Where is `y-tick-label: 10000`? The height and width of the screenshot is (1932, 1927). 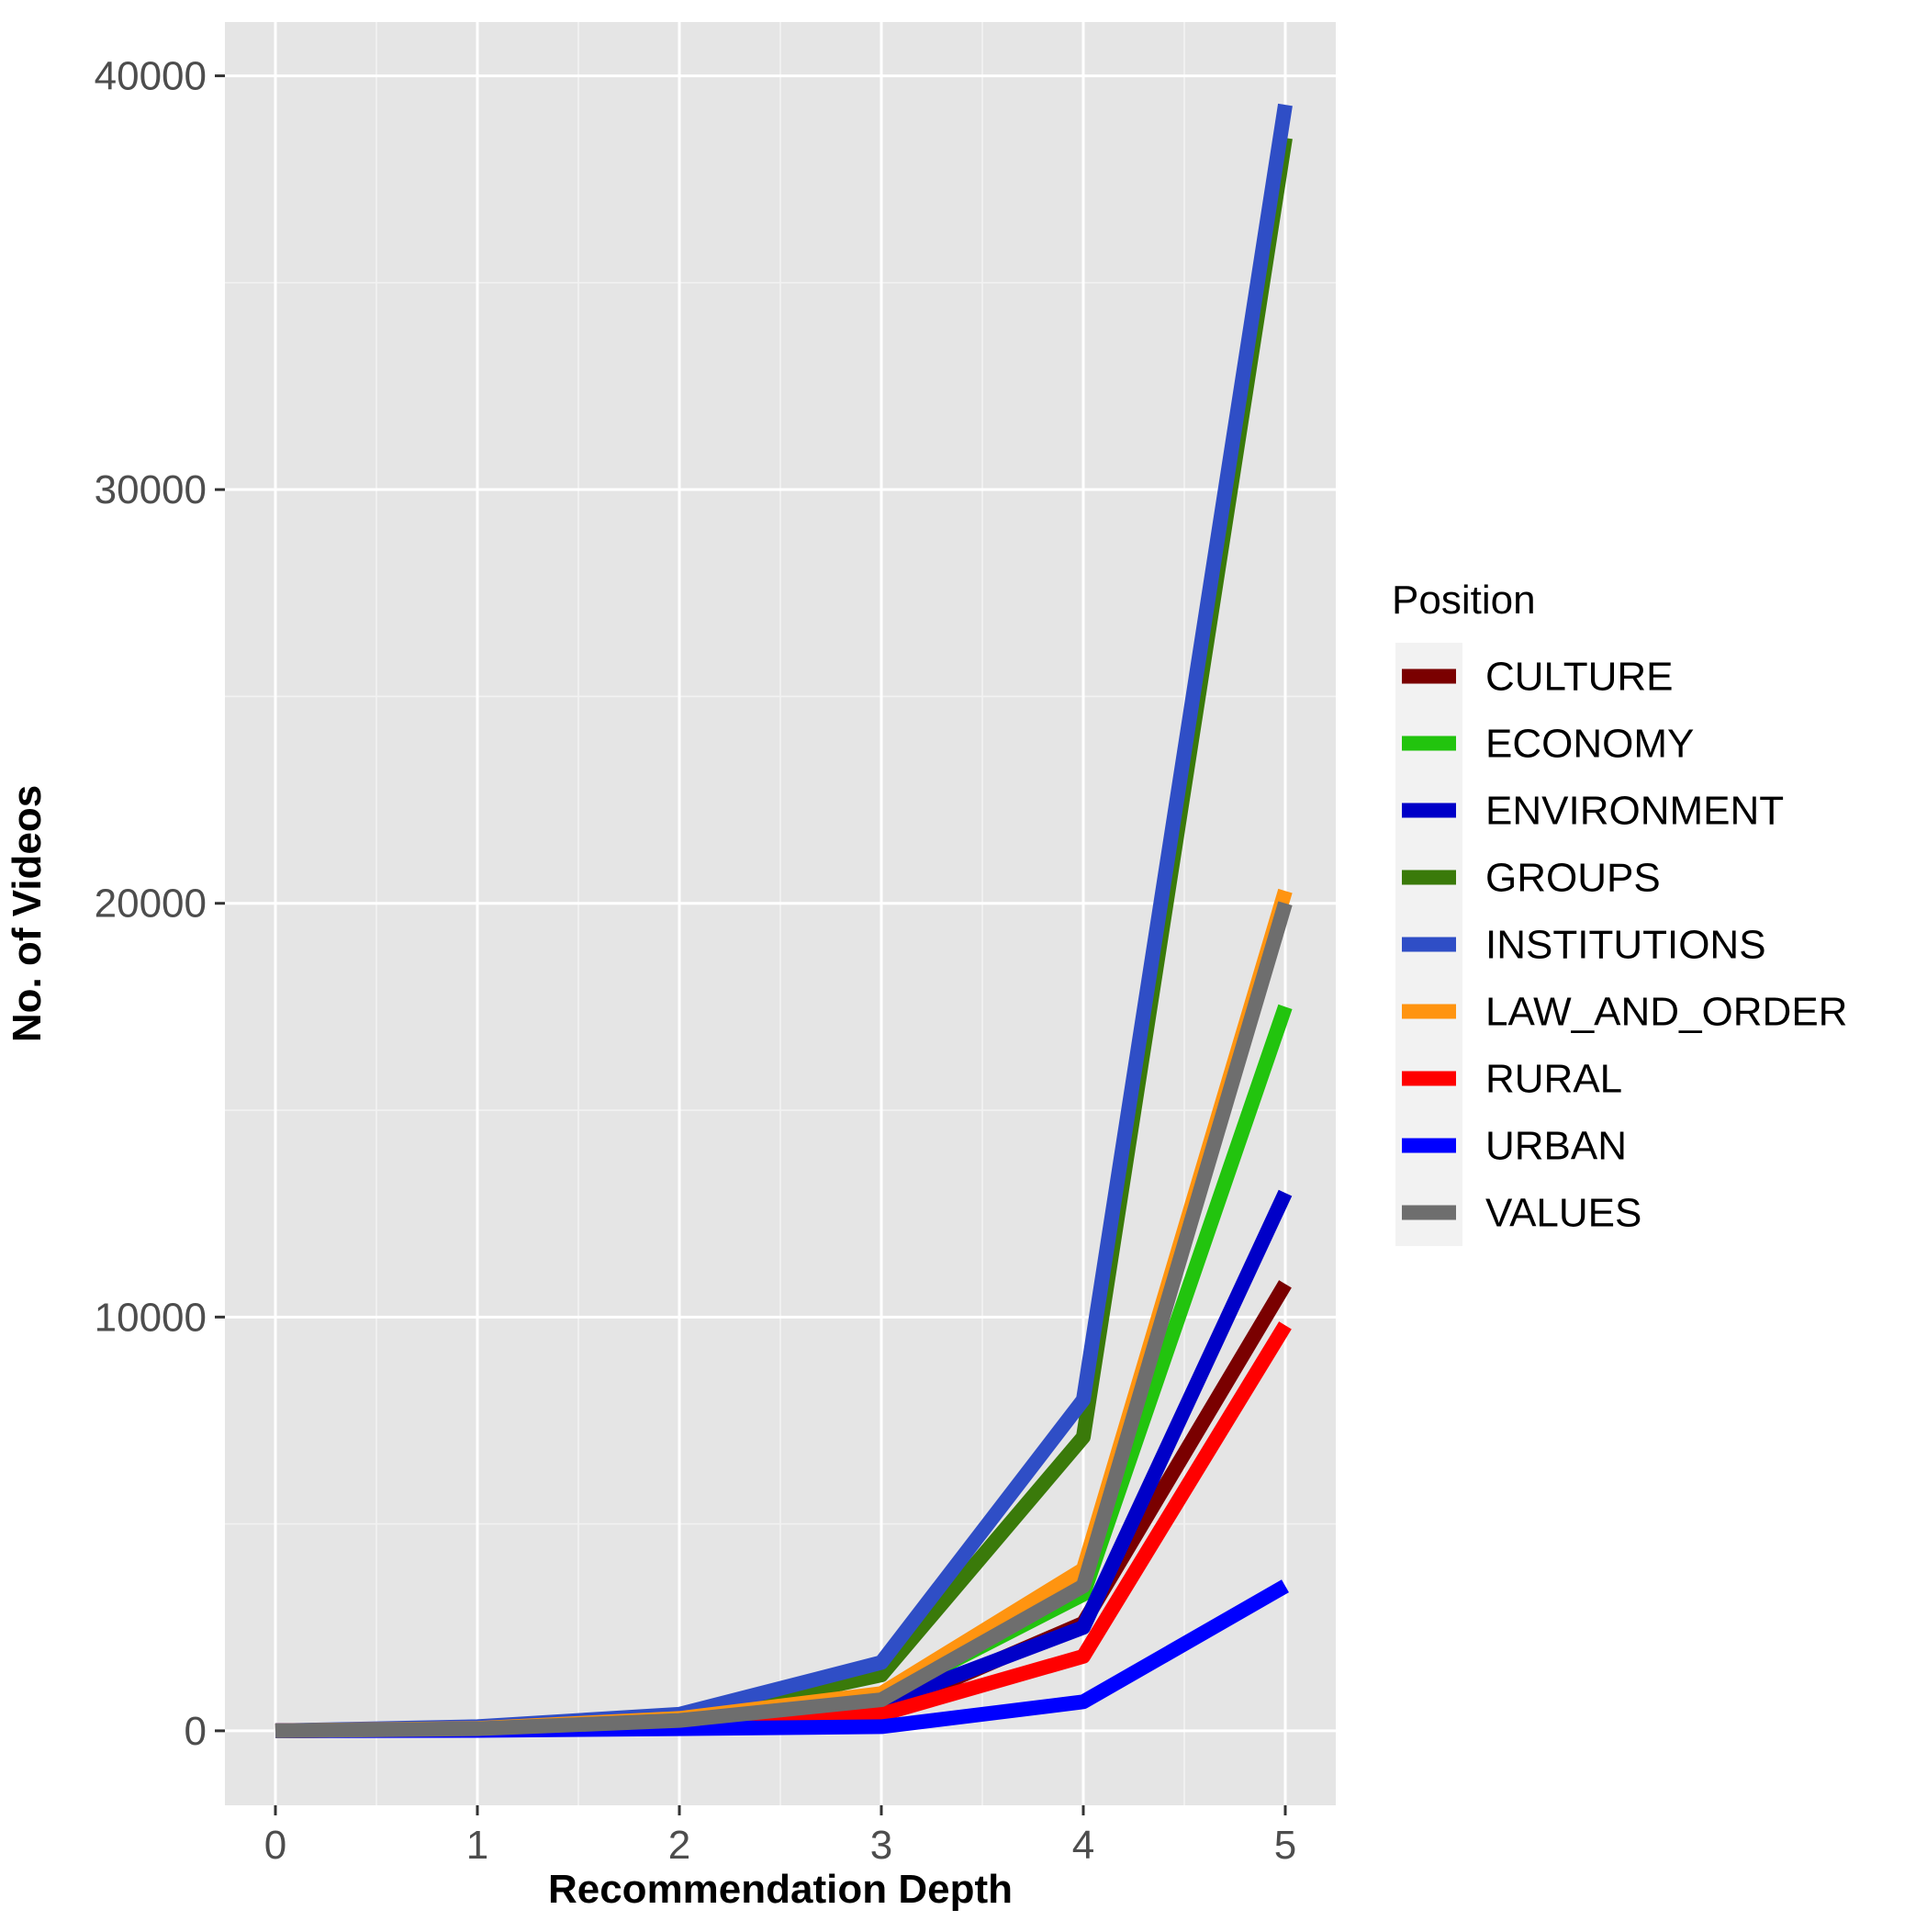
y-tick-label: 10000 is located at coordinates (151, 1317).